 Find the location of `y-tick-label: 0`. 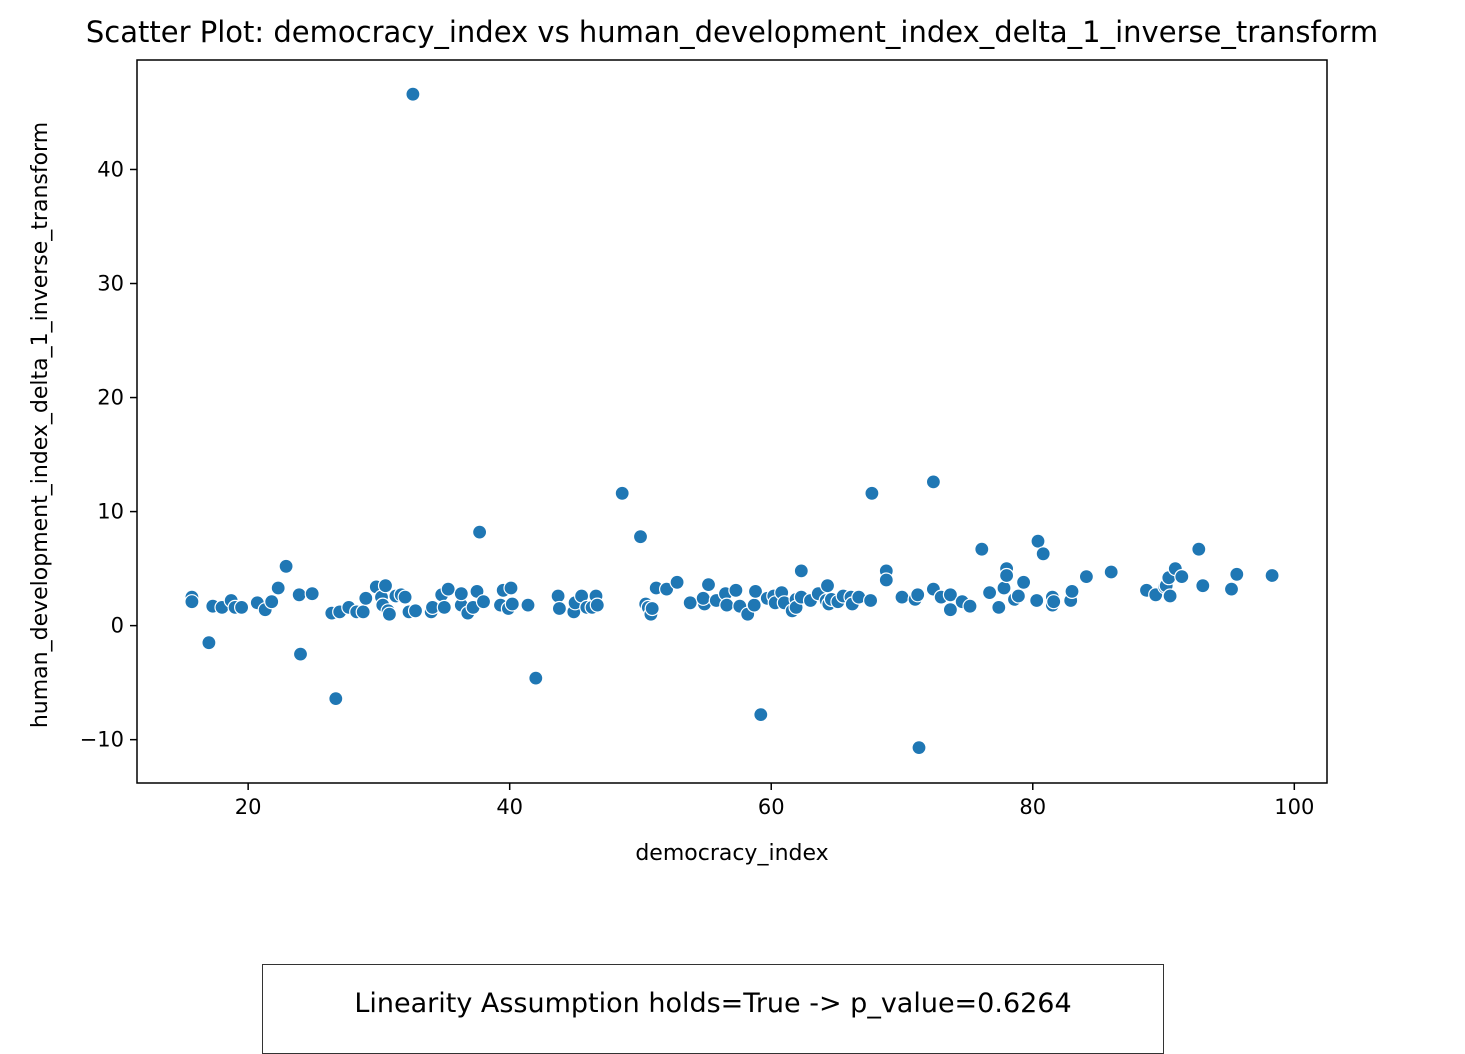

y-tick-label: 0 is located at coordinates (117, 626).